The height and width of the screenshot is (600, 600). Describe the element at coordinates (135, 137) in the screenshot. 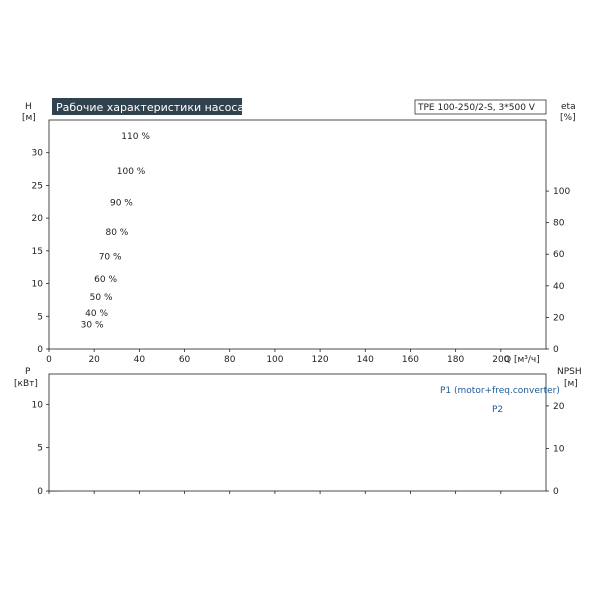

I see `speed-label: 110 %` at that location.